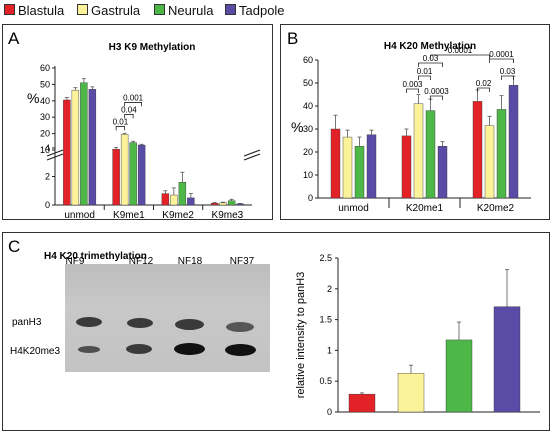  I want to click on gel-row-label: H4K20me3, so click(35, 351).